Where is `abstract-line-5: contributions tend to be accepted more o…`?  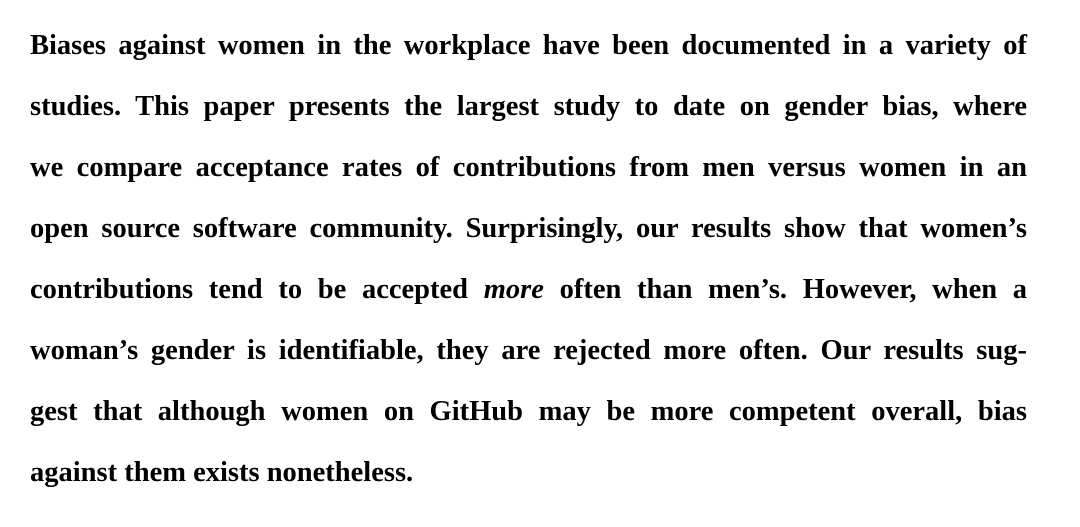 abstract-line-5: contributions tend to be accepted more o… is located at coordinates (528, 290).